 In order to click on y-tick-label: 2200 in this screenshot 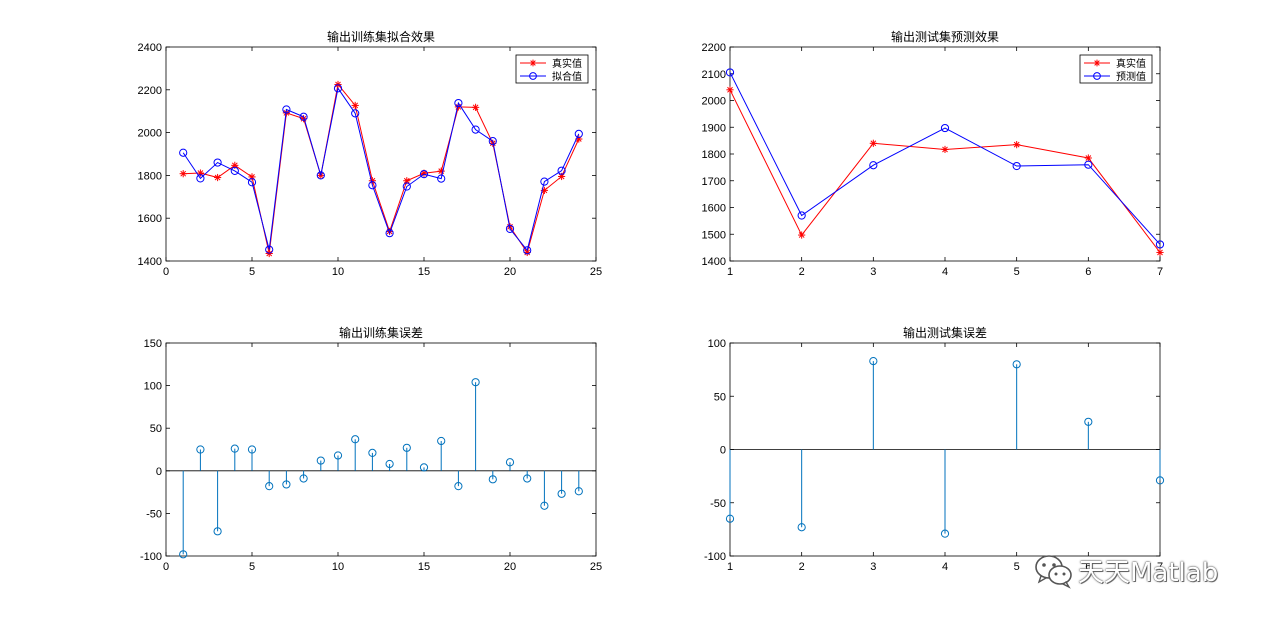, I will do `click(714, 48)`.